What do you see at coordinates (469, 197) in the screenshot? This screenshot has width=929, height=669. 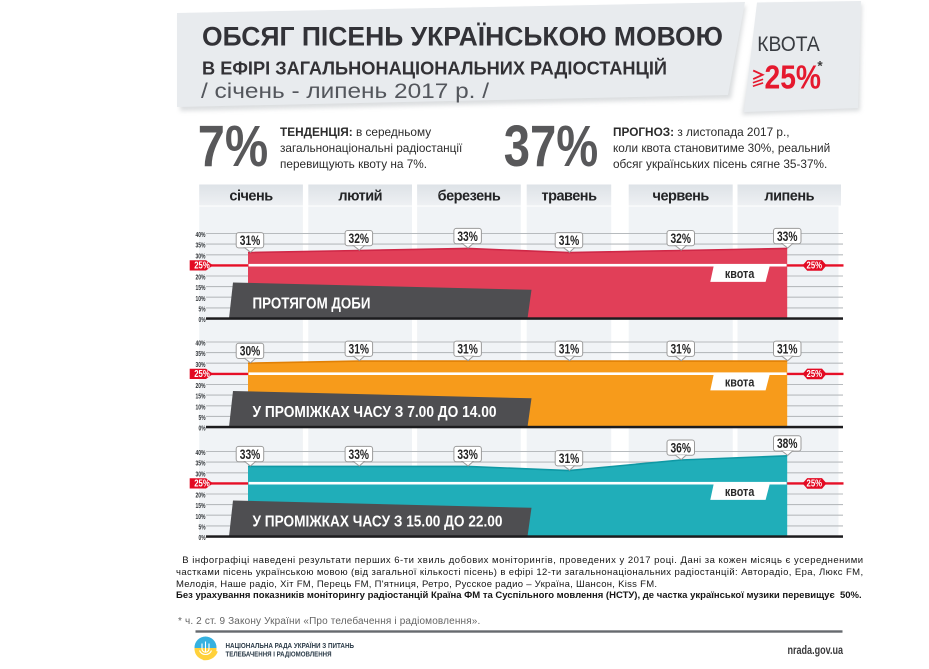 I see `svg-text: березень` at bounding box center [469, 197].